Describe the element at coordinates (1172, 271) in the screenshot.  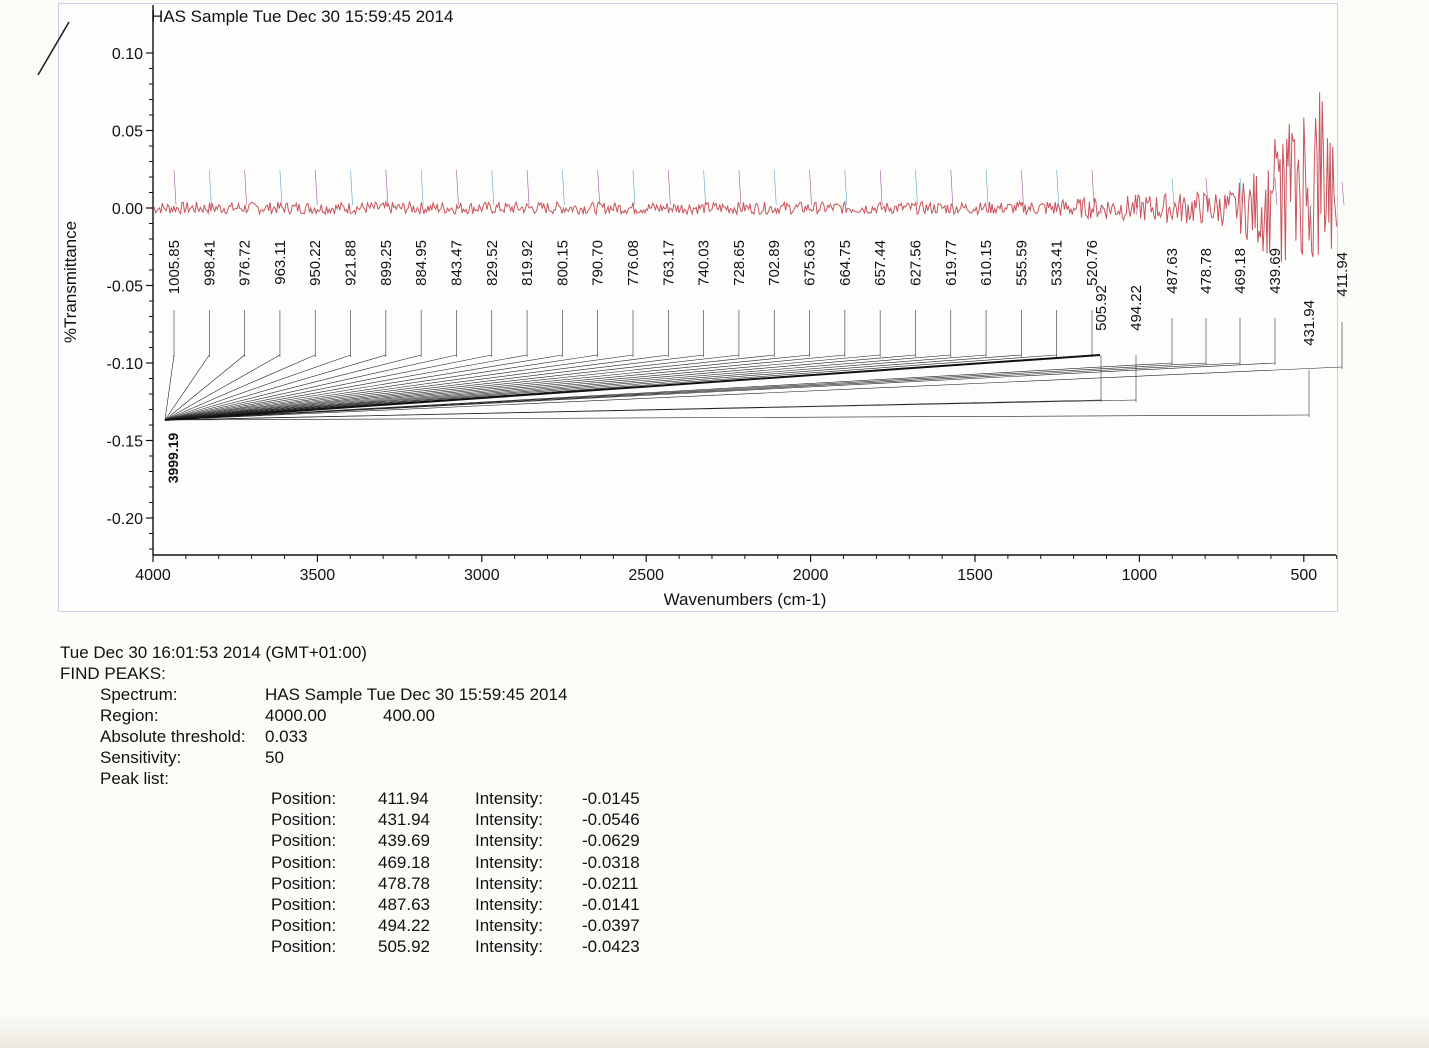
I see `peak-label: 487.63` at that location.